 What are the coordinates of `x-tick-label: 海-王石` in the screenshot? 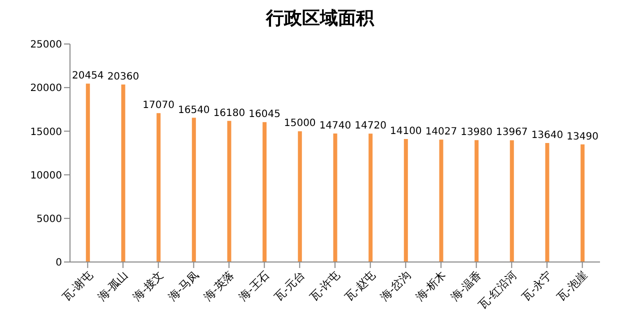 It's located at (254, 286).